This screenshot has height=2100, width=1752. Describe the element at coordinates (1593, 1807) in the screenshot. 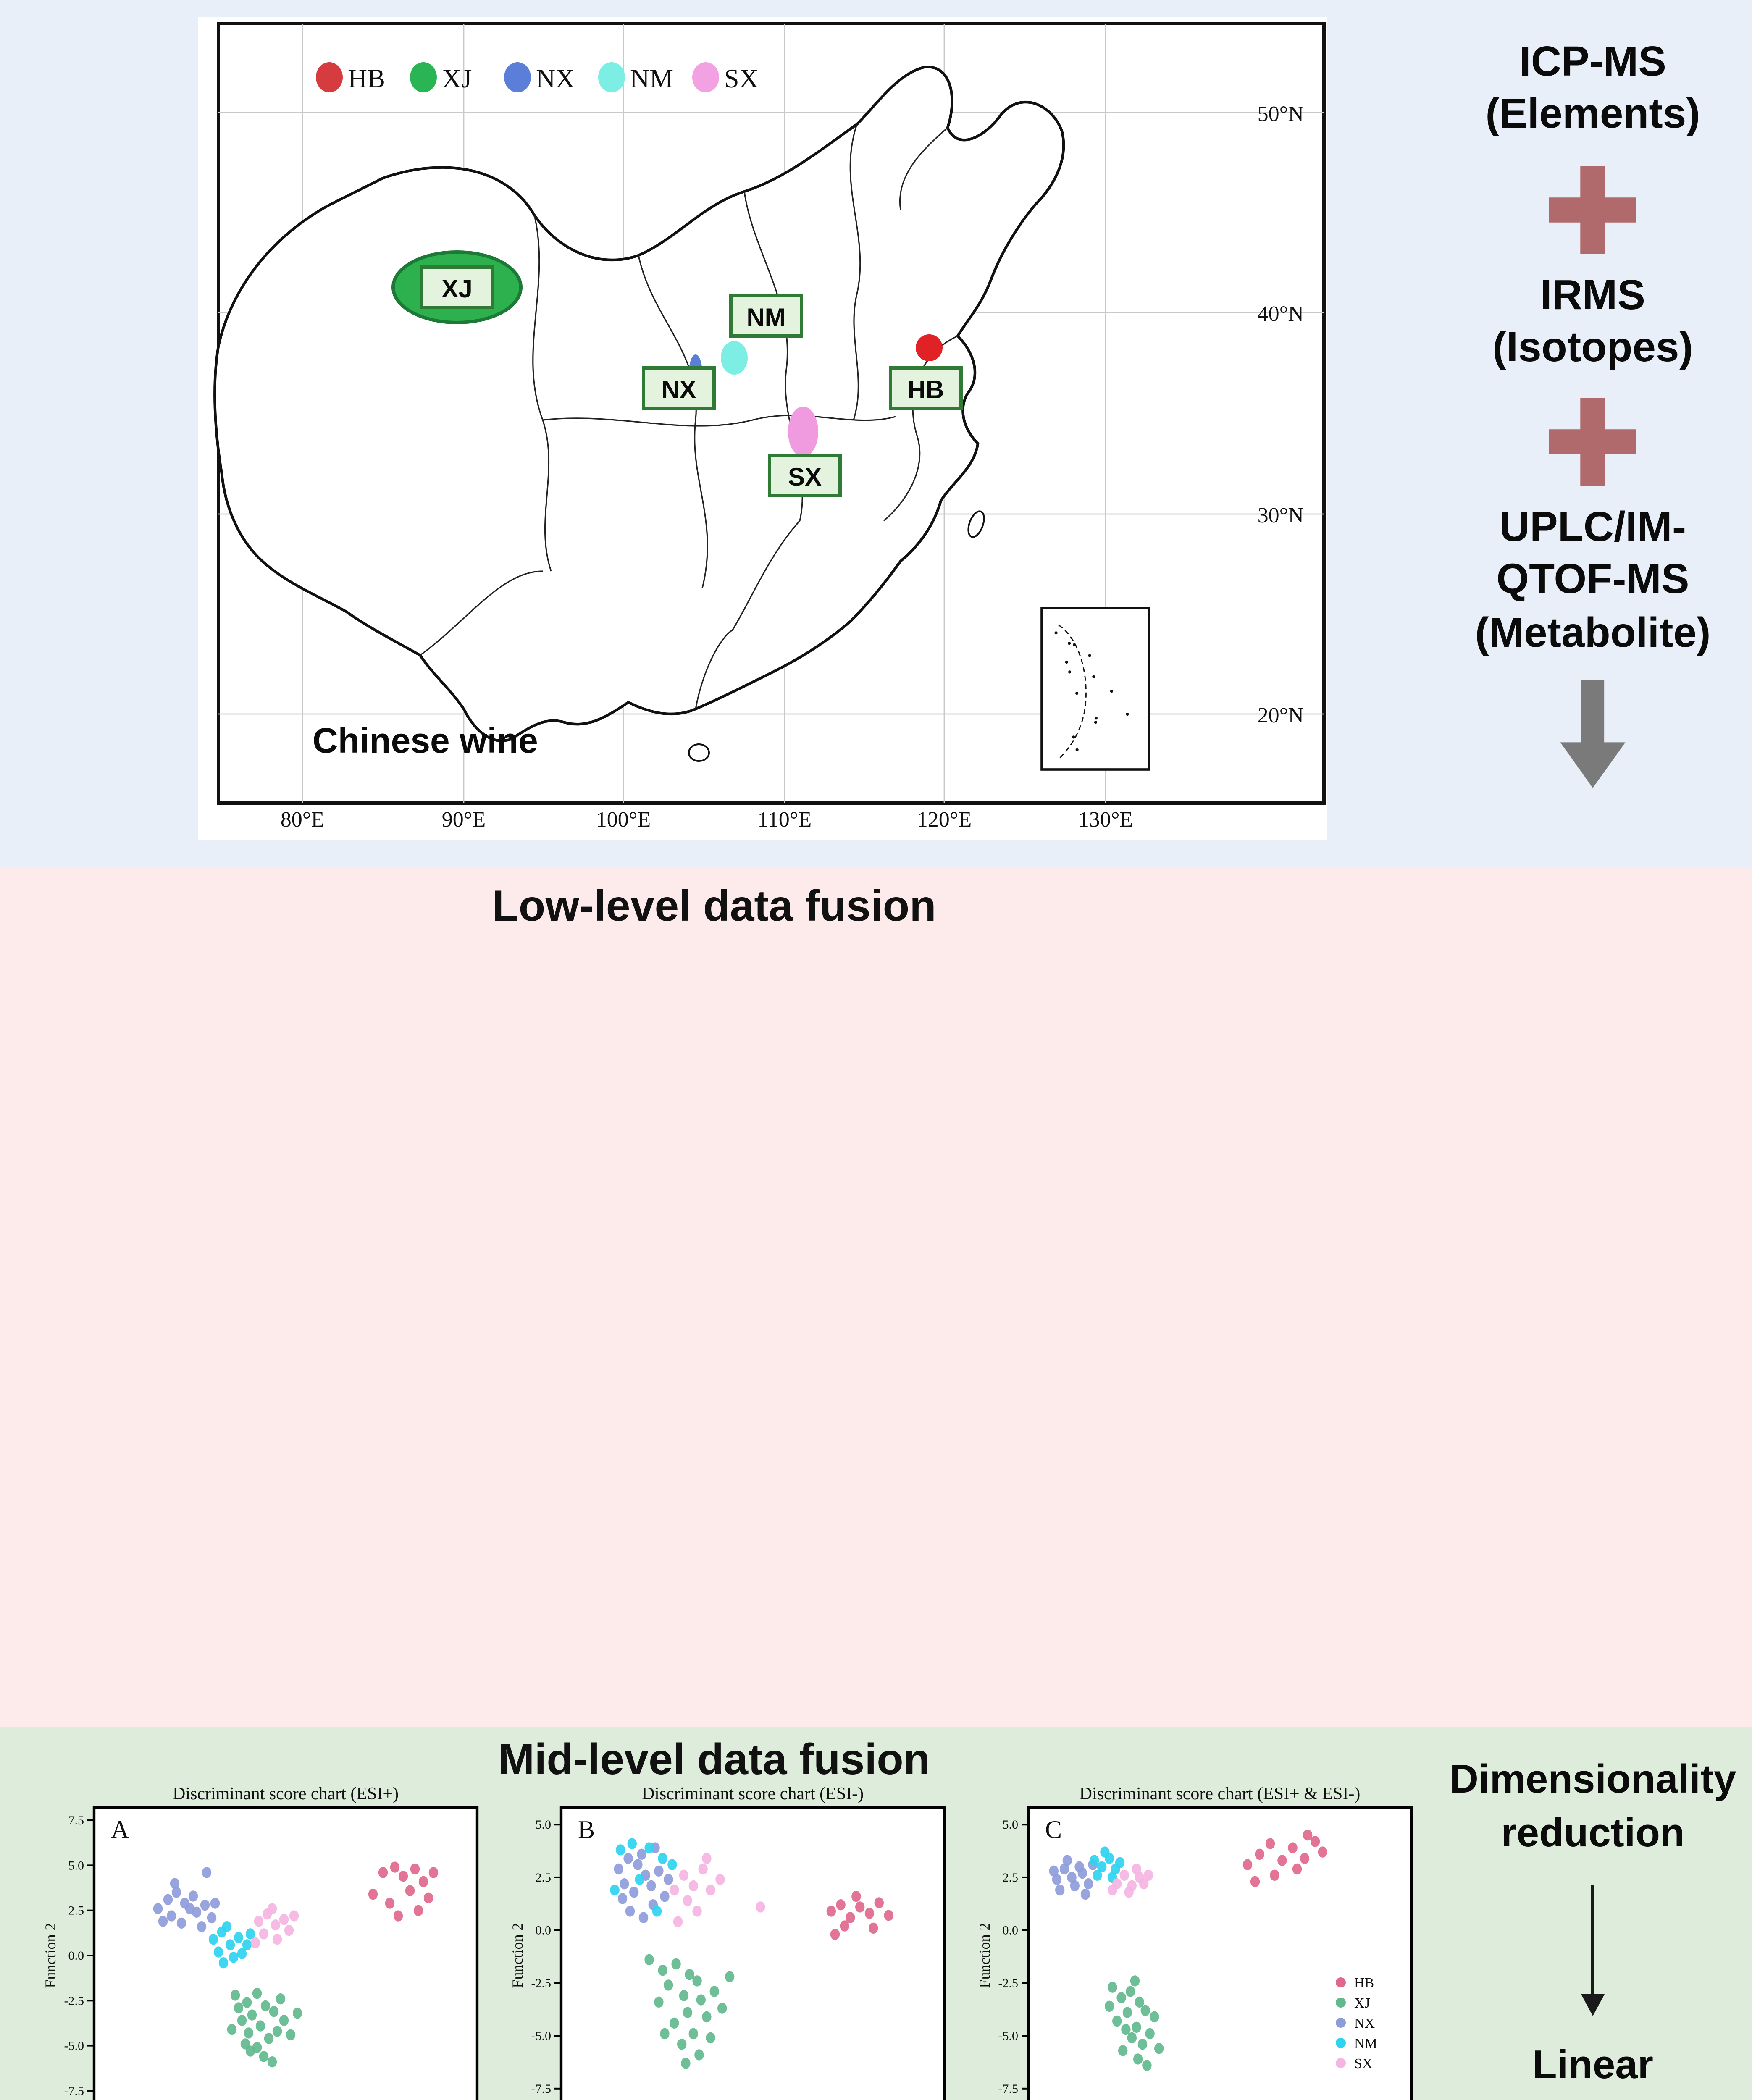

I see `step-dimensionality-reduction: Dimensionality reduction` at that location.